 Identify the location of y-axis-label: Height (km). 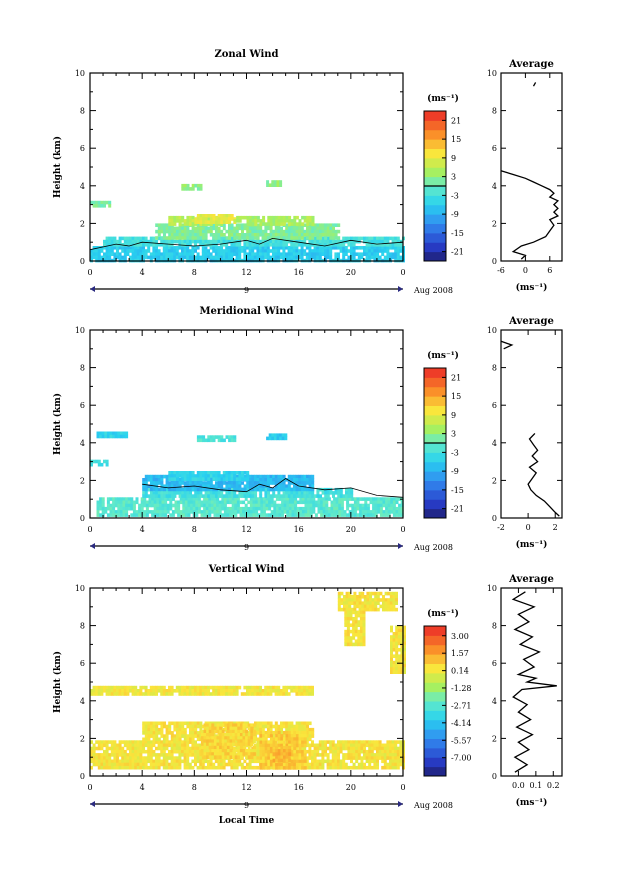
(57, 167).